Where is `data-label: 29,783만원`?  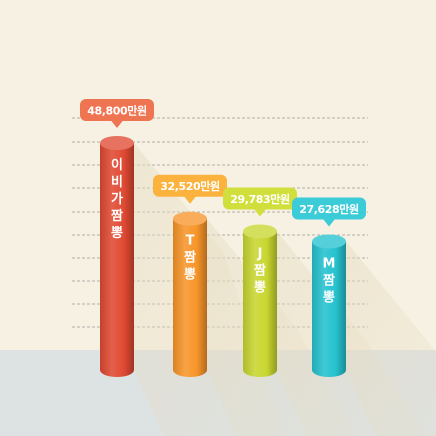 data-label: 29,783만원 is located at coordinates (260, 199).